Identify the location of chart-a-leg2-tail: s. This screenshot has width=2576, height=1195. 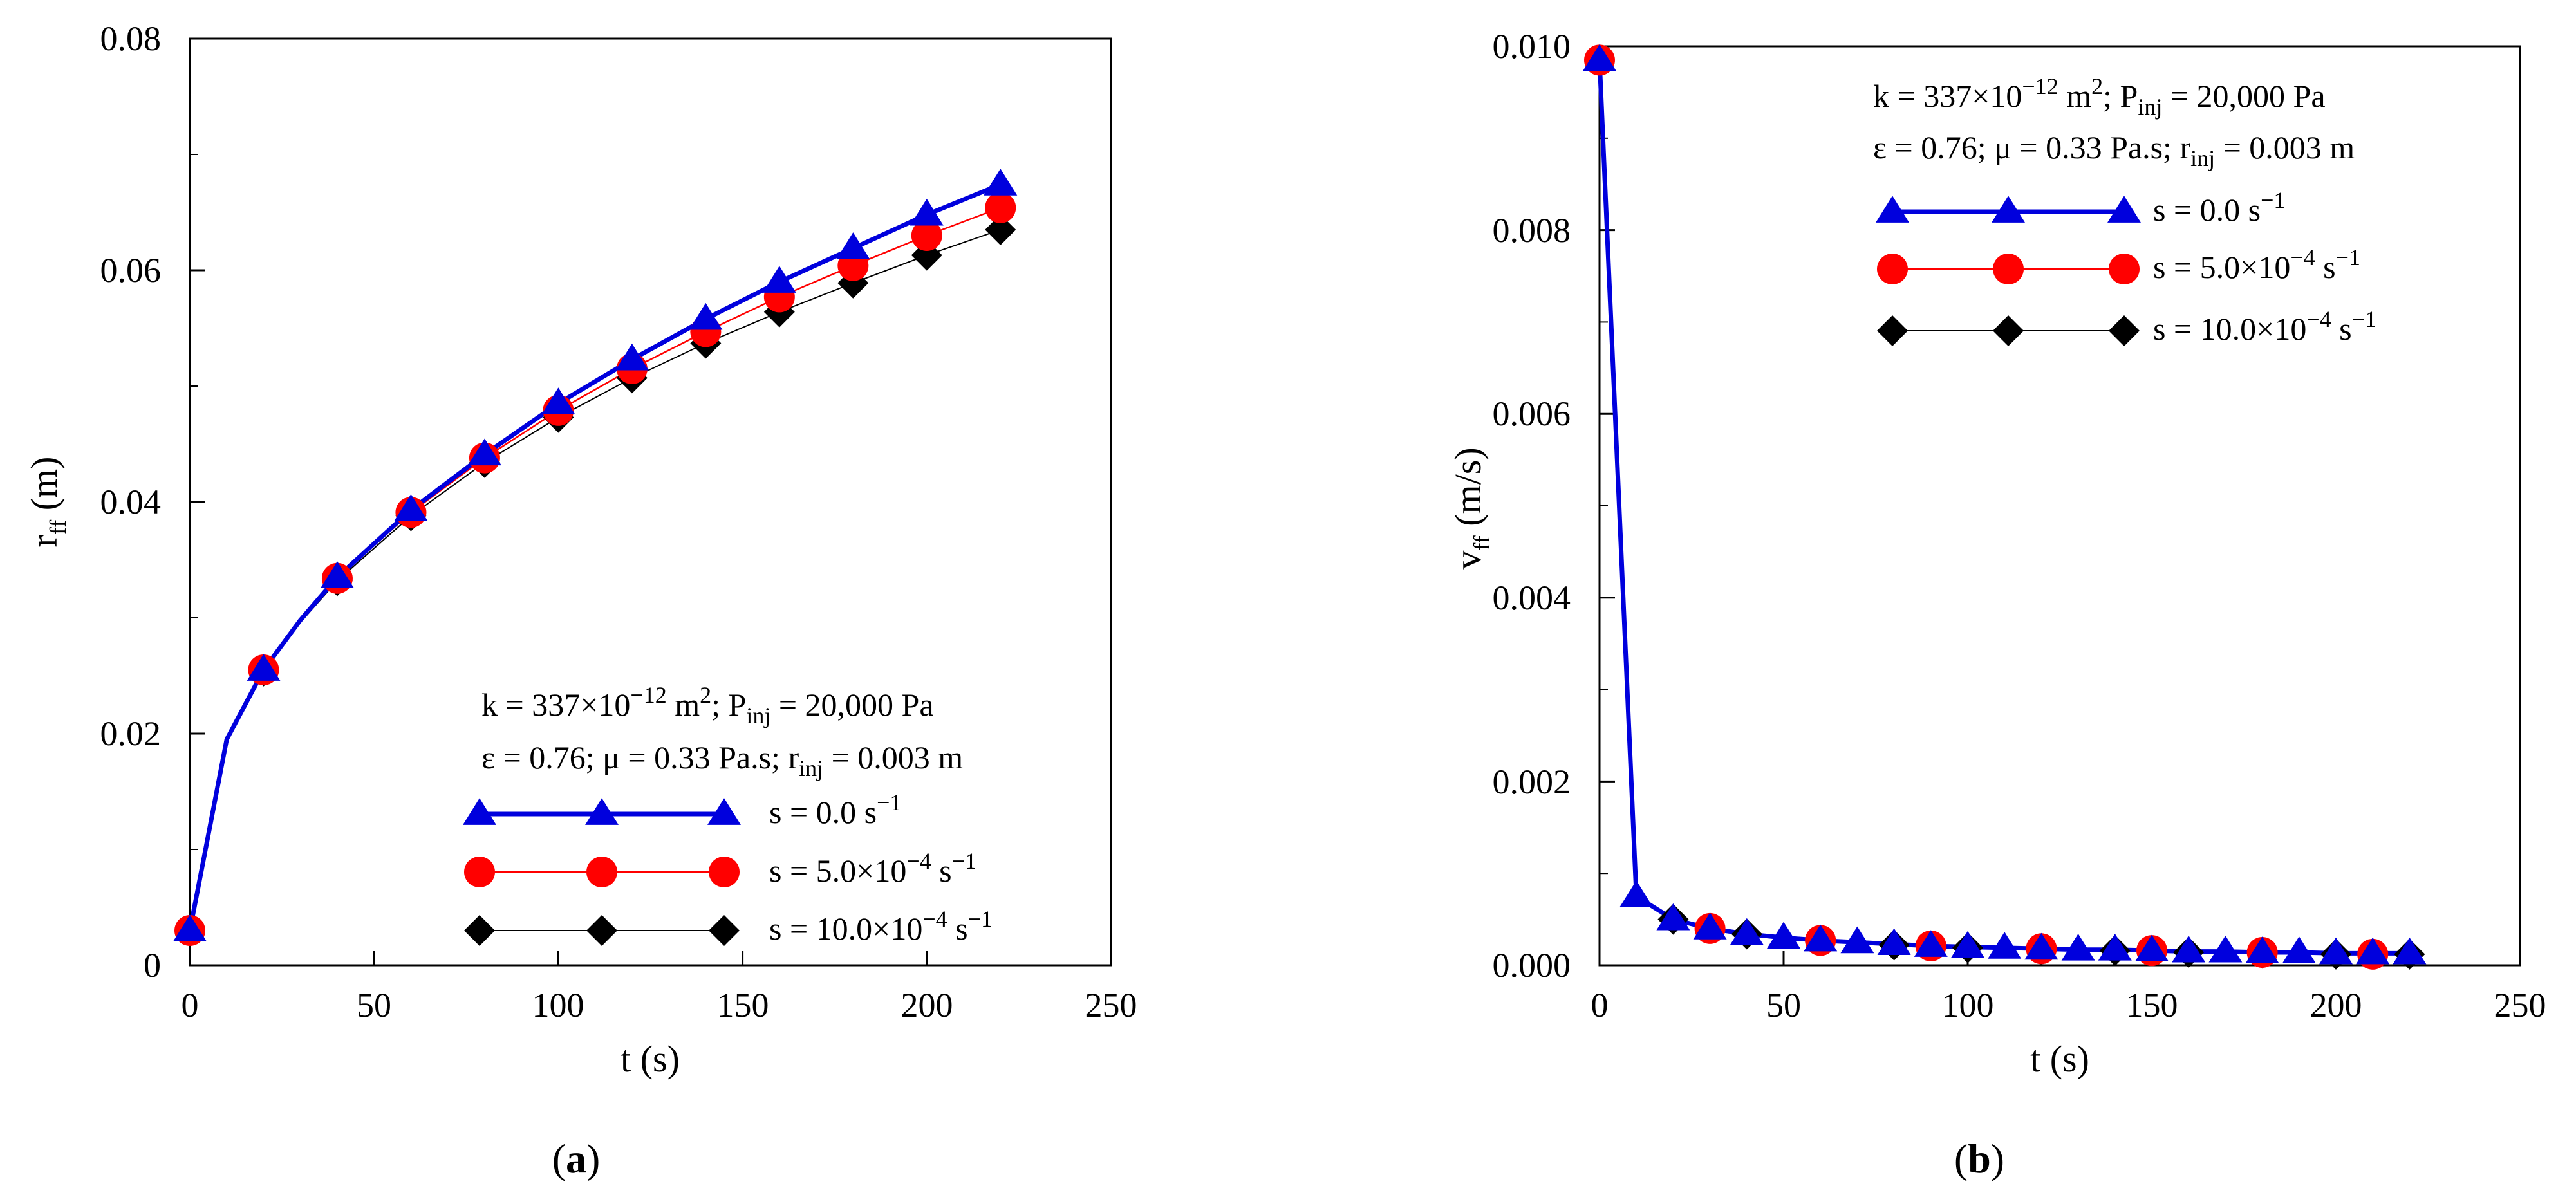
(957, 929).